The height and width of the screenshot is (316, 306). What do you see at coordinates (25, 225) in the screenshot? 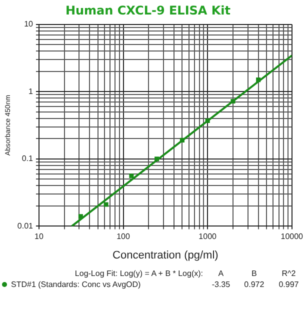
I see `y-tick-label: 0.01` at bounding box center [25, 225].